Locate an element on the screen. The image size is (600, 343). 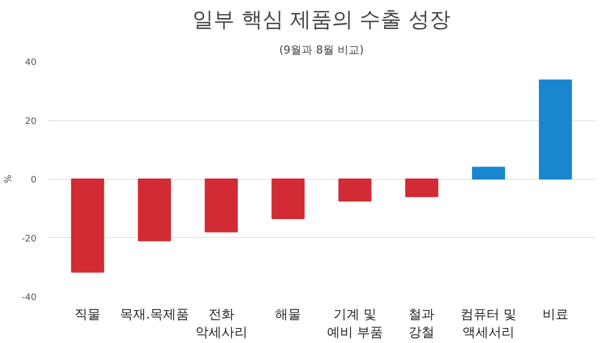
y-tick-label: 0 is located at coordinates (33, 181).